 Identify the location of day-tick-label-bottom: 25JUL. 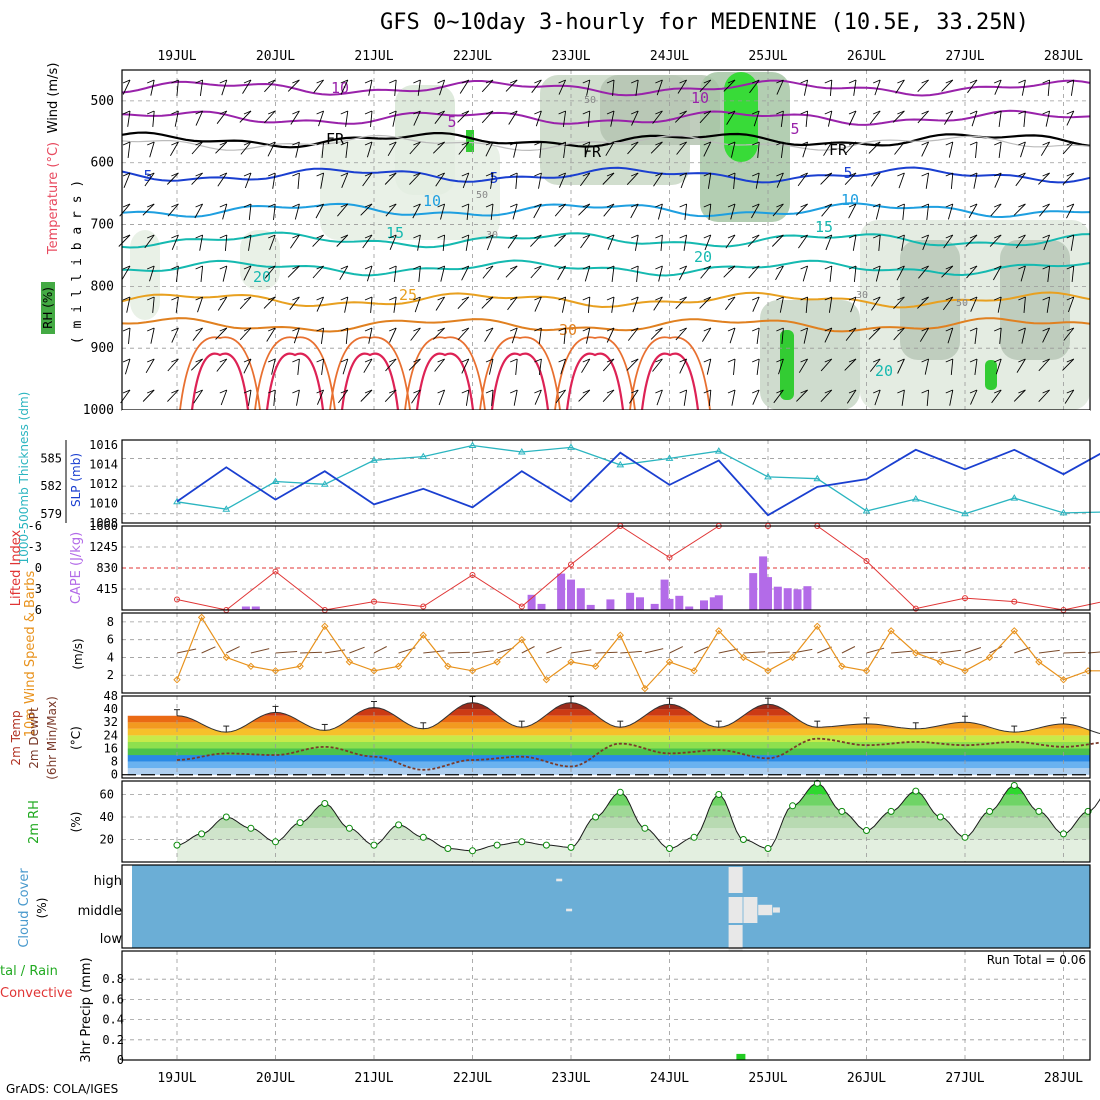
(767, 1078).